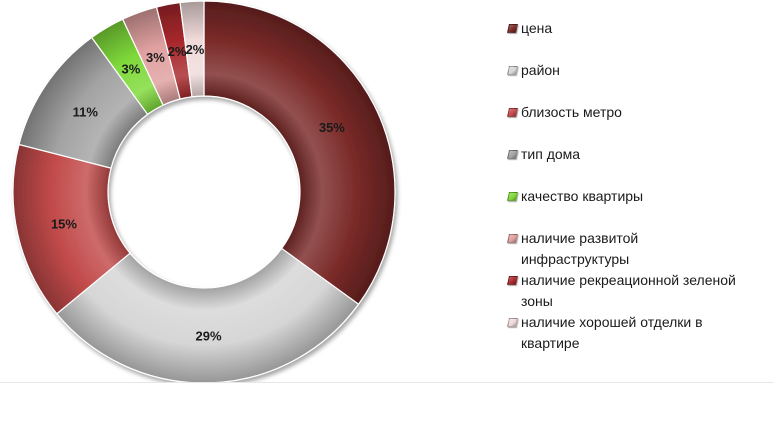  I want to click on legend-item-4: тип дома, so click(638, 154).